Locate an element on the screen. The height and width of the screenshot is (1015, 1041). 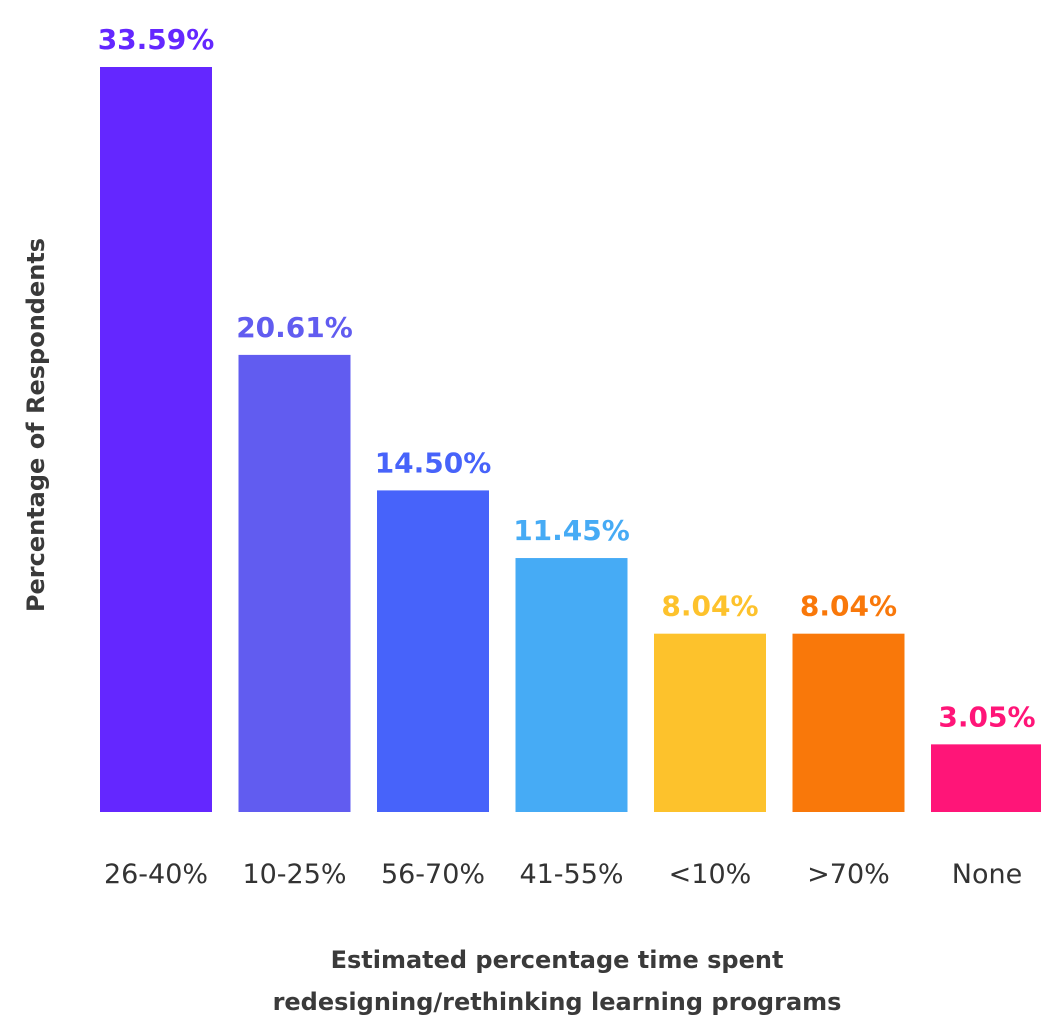
category-label-6: None is located at coordinates (987, 874).